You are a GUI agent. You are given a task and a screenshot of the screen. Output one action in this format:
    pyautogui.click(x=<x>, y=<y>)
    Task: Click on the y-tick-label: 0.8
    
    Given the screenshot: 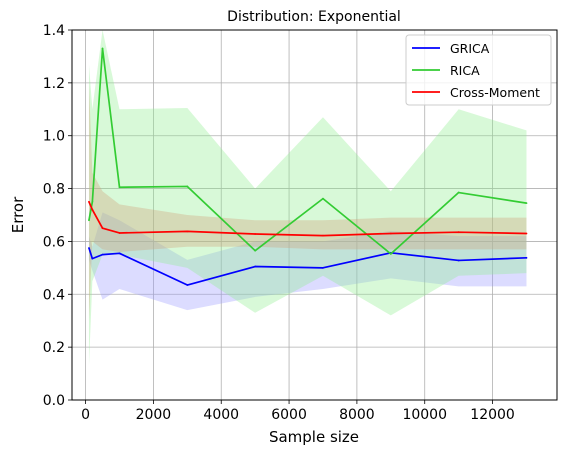 What is the action you would take?
    pyautogui.click(x=54, y=190)
    